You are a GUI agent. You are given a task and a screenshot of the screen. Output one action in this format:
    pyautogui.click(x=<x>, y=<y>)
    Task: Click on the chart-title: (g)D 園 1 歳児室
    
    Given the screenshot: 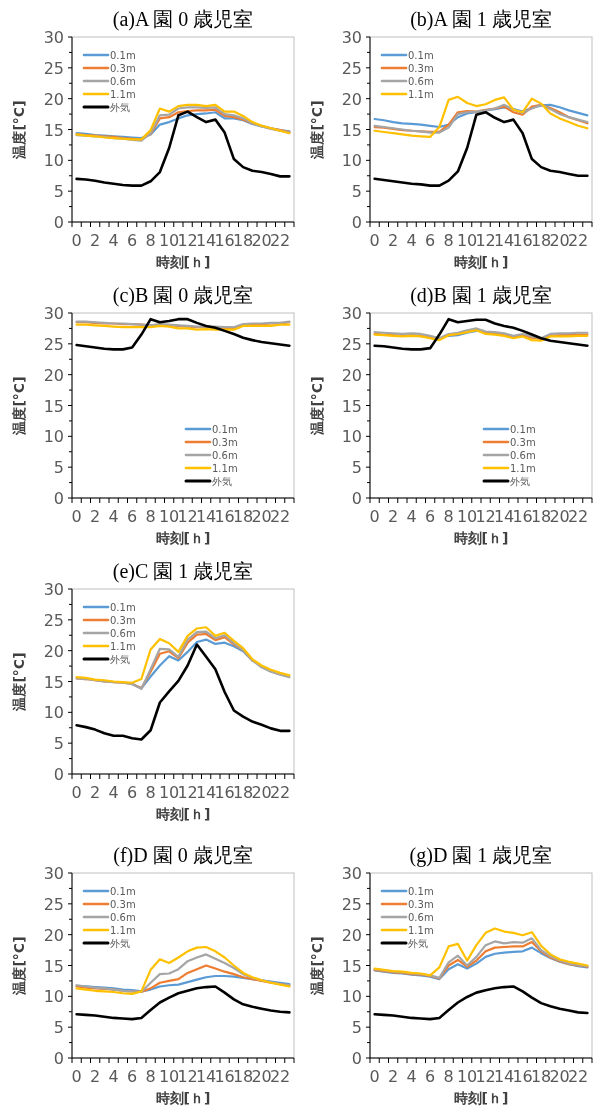 What is the action you would take?
    pyautogui.click(x=481, y=855)
    